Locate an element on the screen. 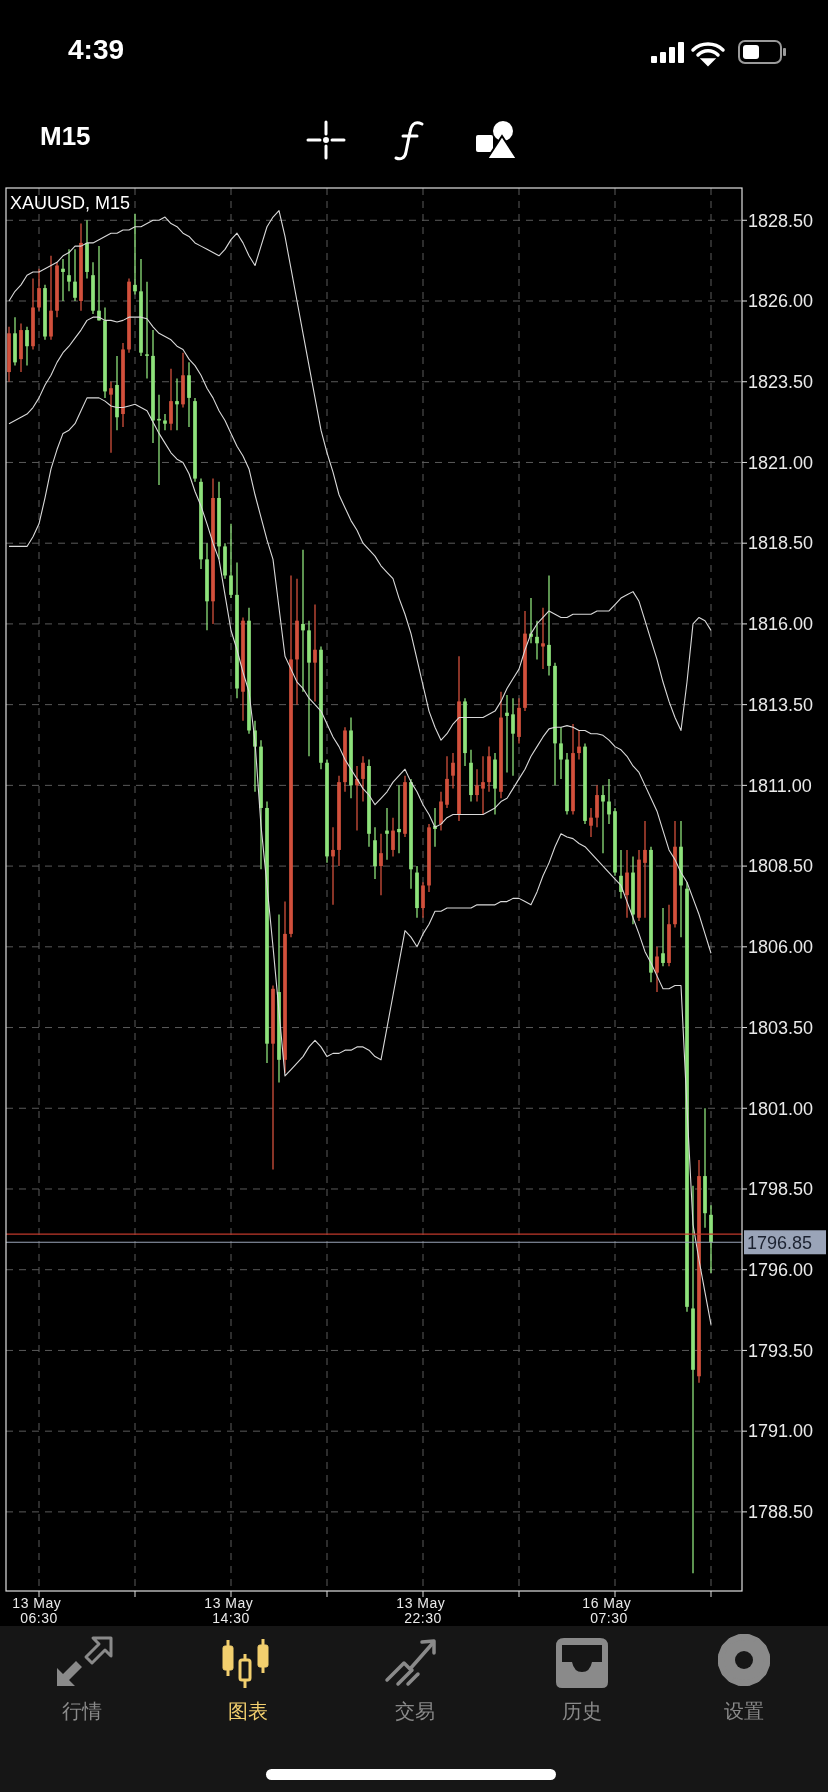  text: 图表 is located at coordinates (248, 1711).